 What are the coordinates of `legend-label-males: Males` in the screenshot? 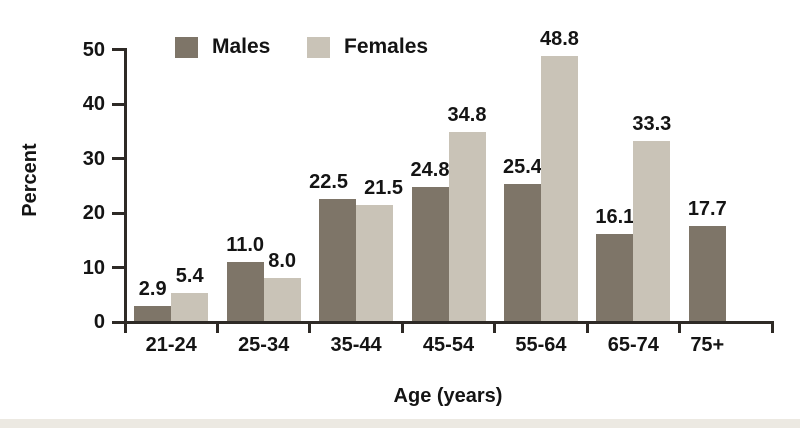 It's located at (241, 46).